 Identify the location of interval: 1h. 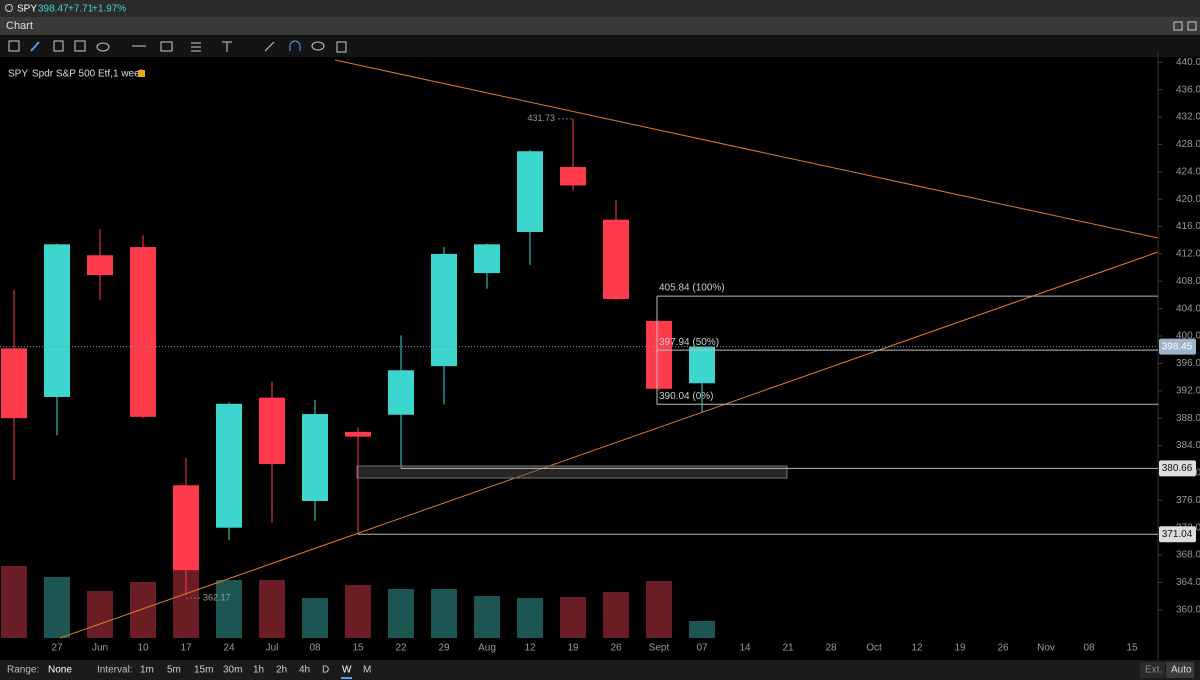
(258, 670).